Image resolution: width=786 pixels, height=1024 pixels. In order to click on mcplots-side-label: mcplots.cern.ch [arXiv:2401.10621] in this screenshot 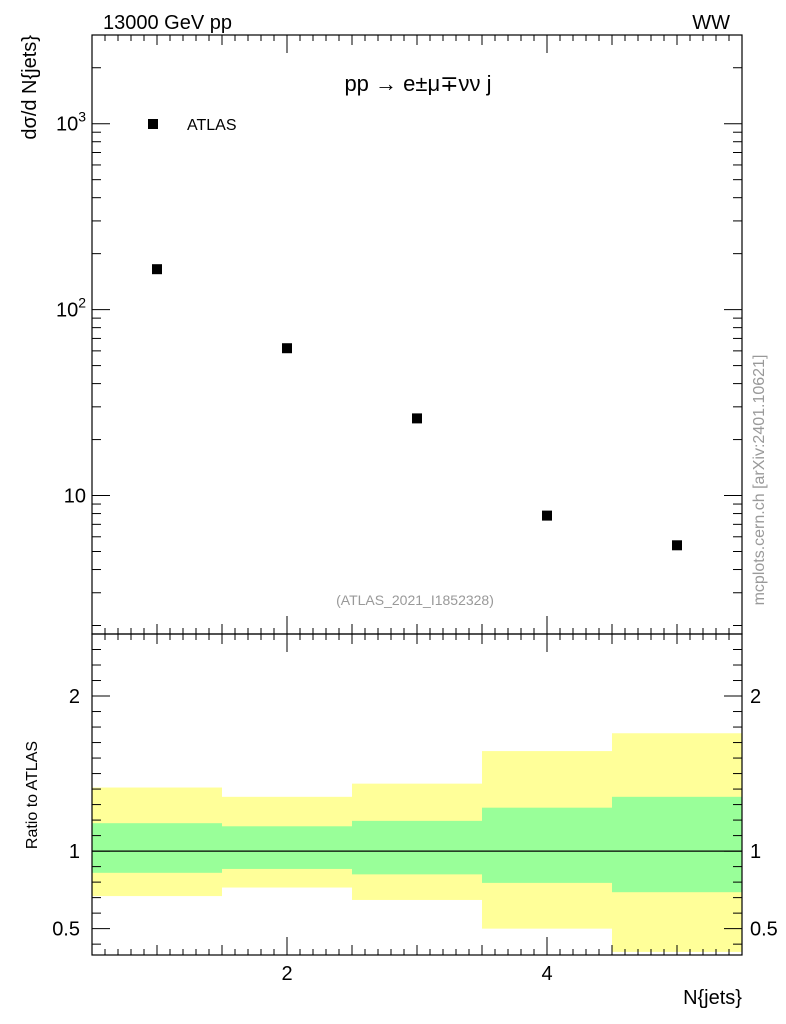, I will do `click(759, 480)`.